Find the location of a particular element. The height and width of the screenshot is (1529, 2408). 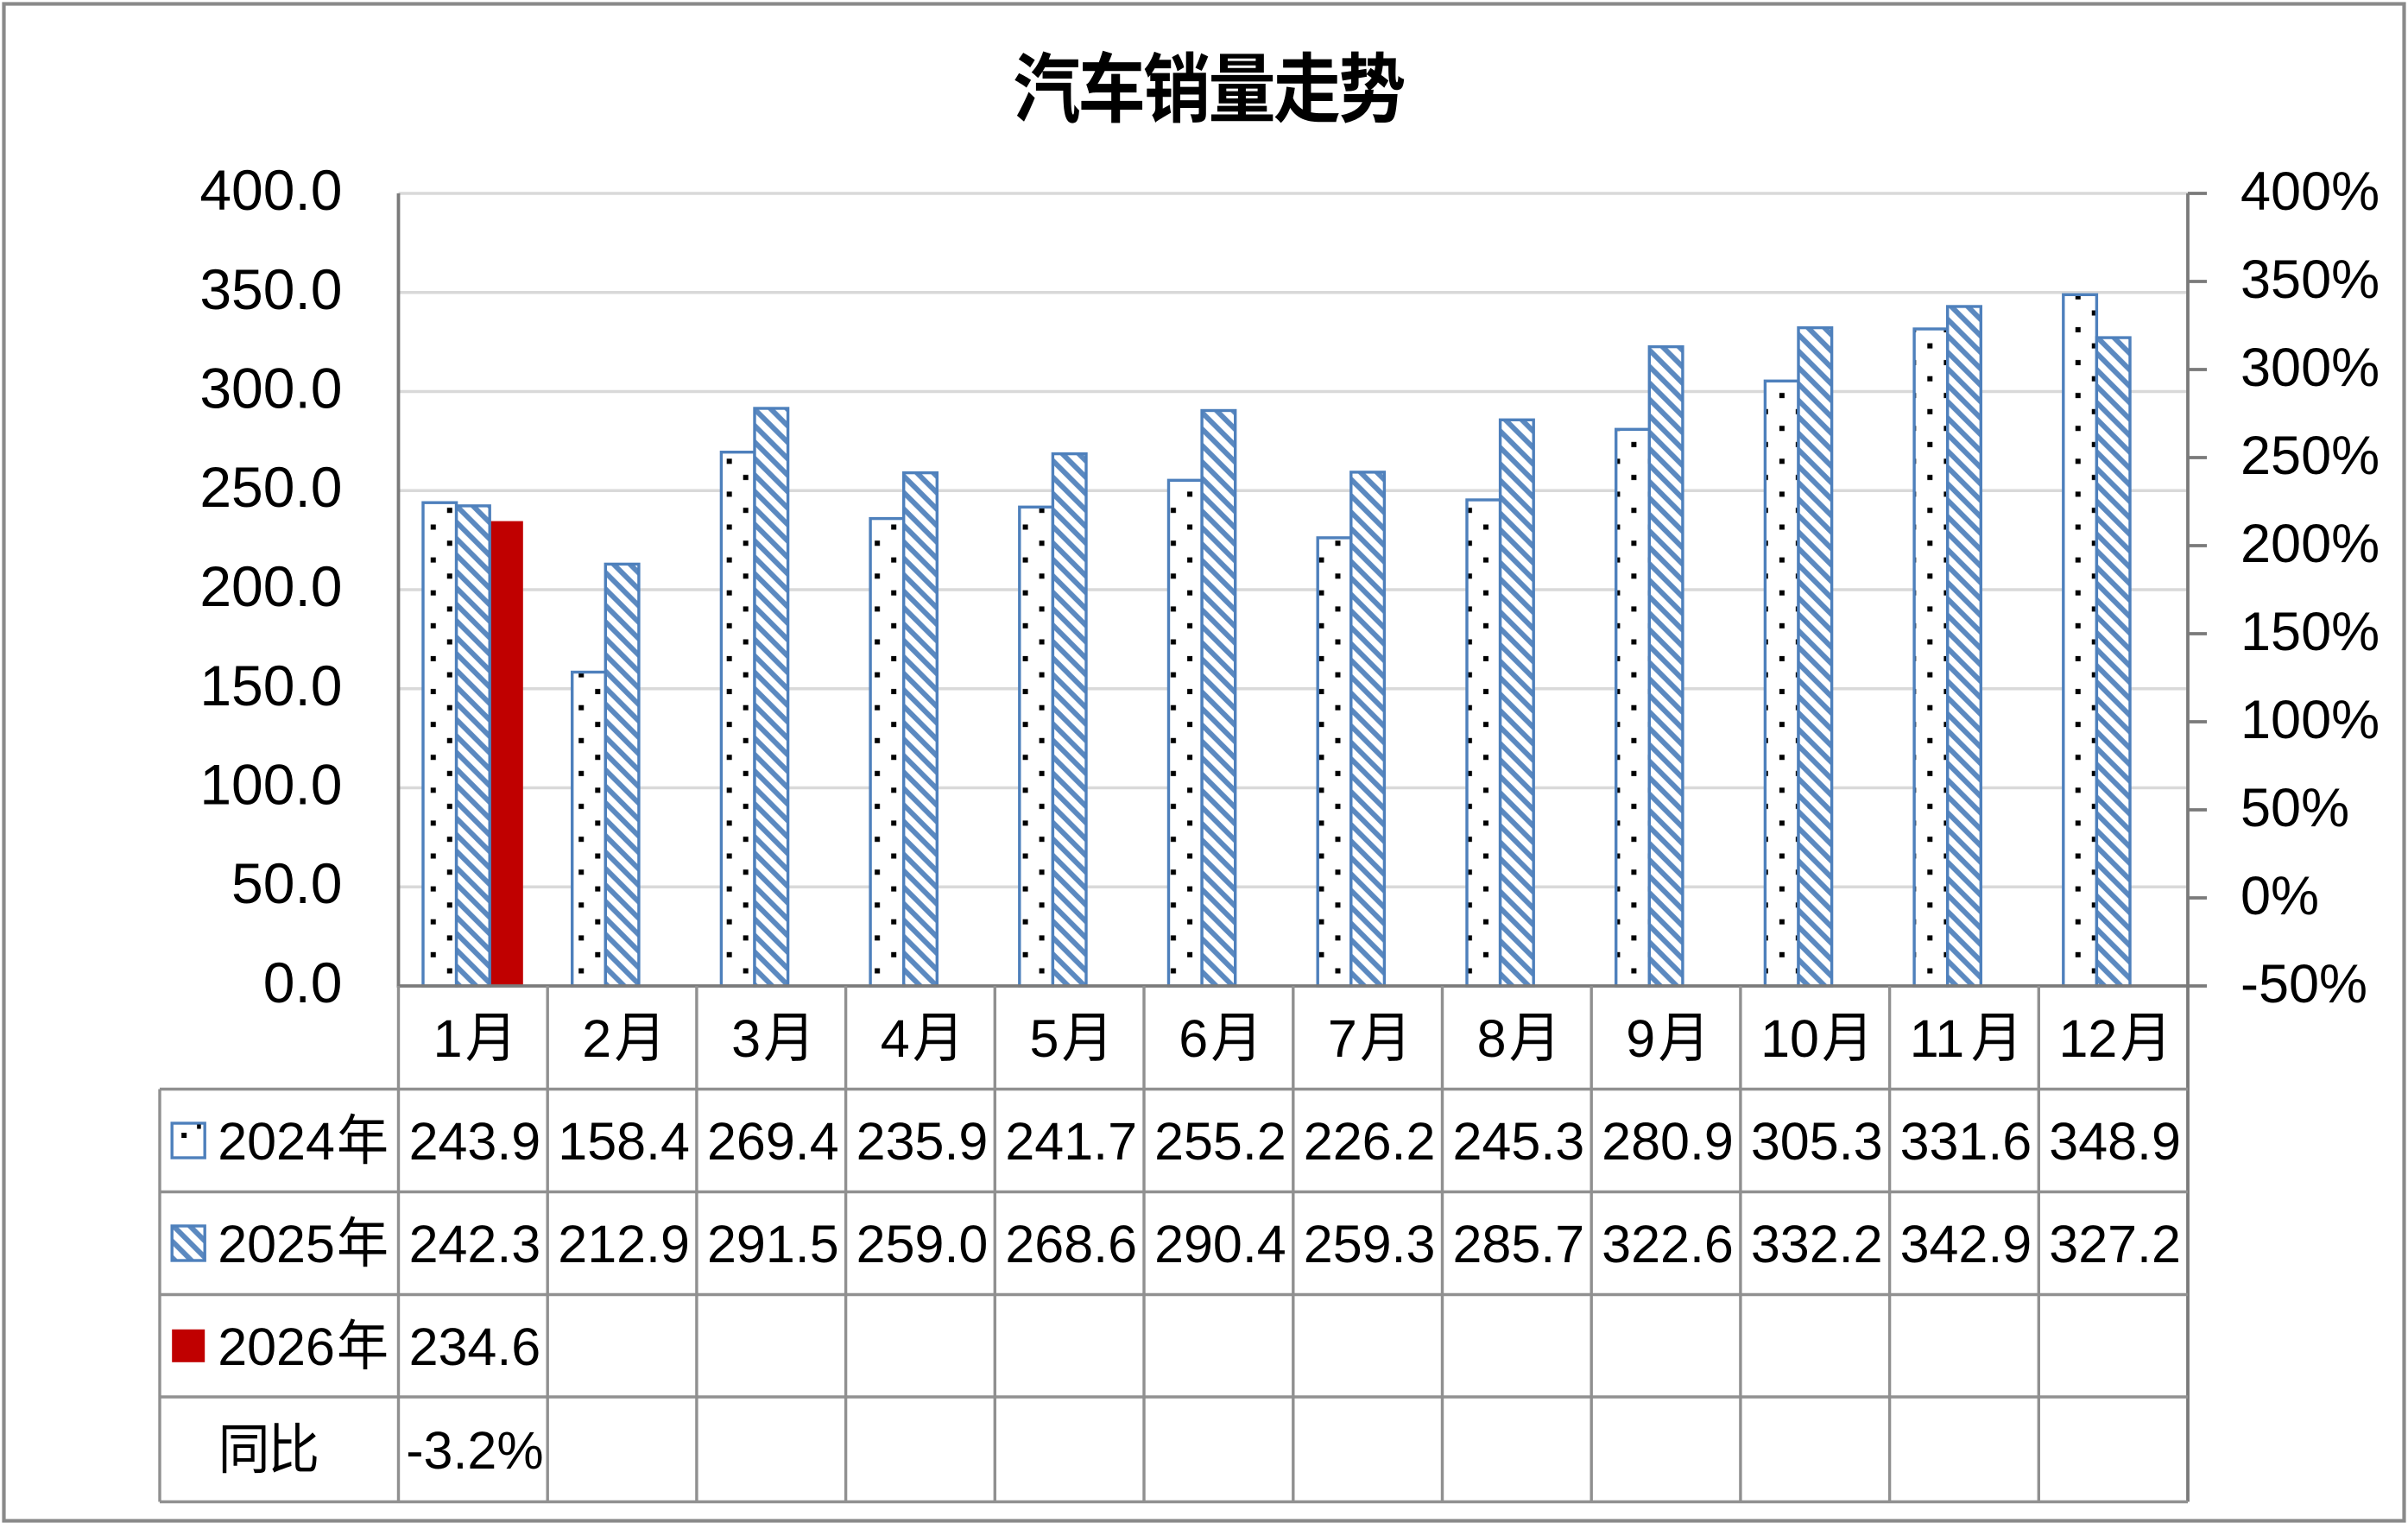

svg-text: 2 is located at coordinates (596, 1038).